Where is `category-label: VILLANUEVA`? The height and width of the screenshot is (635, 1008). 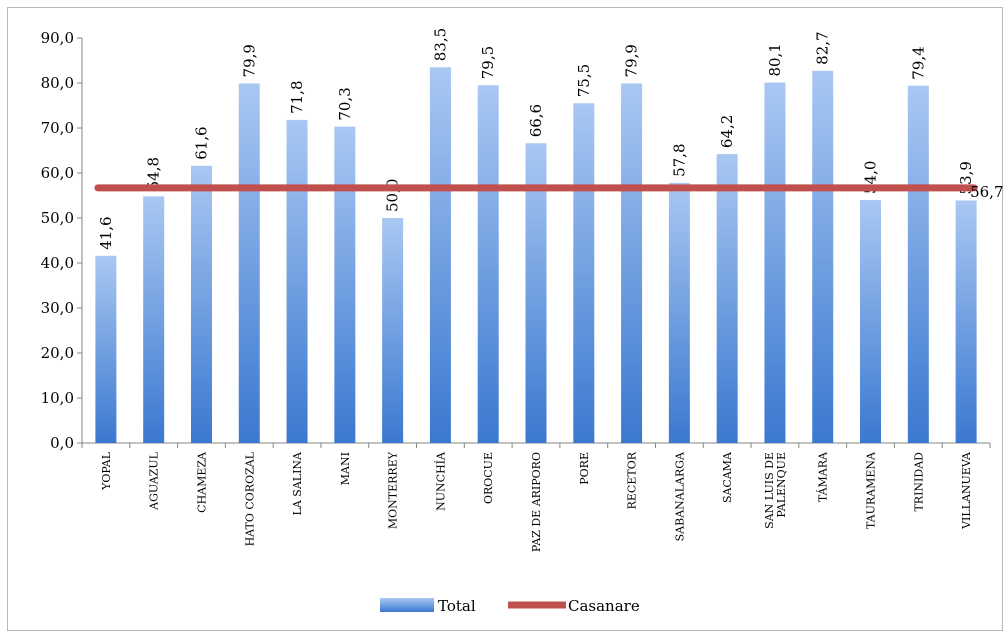 category-label: VILLANUEVA is located at coordinates (966, 490).